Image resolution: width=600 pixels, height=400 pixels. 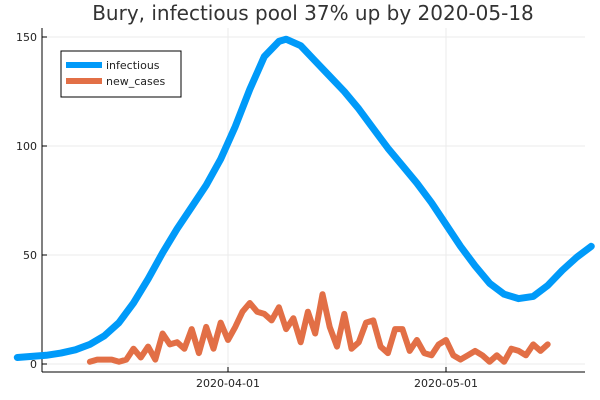 I want to click on y-tick-label: 0, so click(x=33, y=364).